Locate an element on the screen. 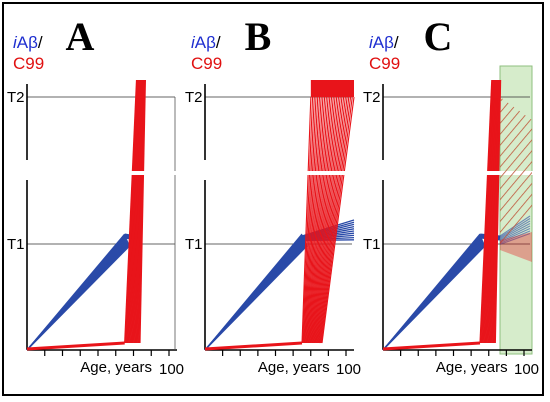 The height and width of the screenshot is (402, 550). panel-letter: C is located at coordinates (438, 36).